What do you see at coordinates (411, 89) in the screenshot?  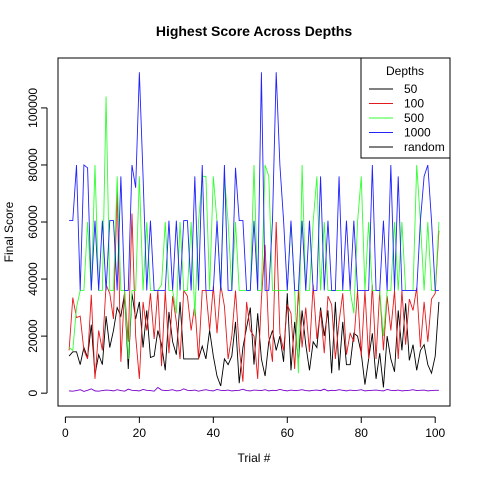 I see `legend-entry-50: 50` at bounding box center [411, 89].